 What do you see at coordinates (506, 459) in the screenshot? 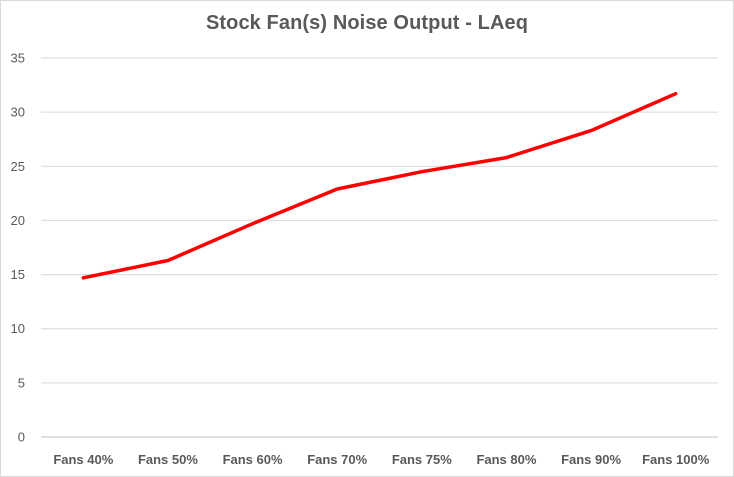
I see `x-category-label: Fans 80%` at bounding box center [506, 459].